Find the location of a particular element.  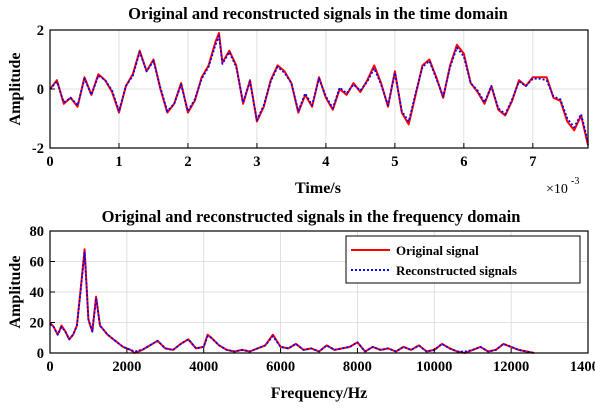

x-axis-label-time: Time/s is located at coordinates (318, 188).